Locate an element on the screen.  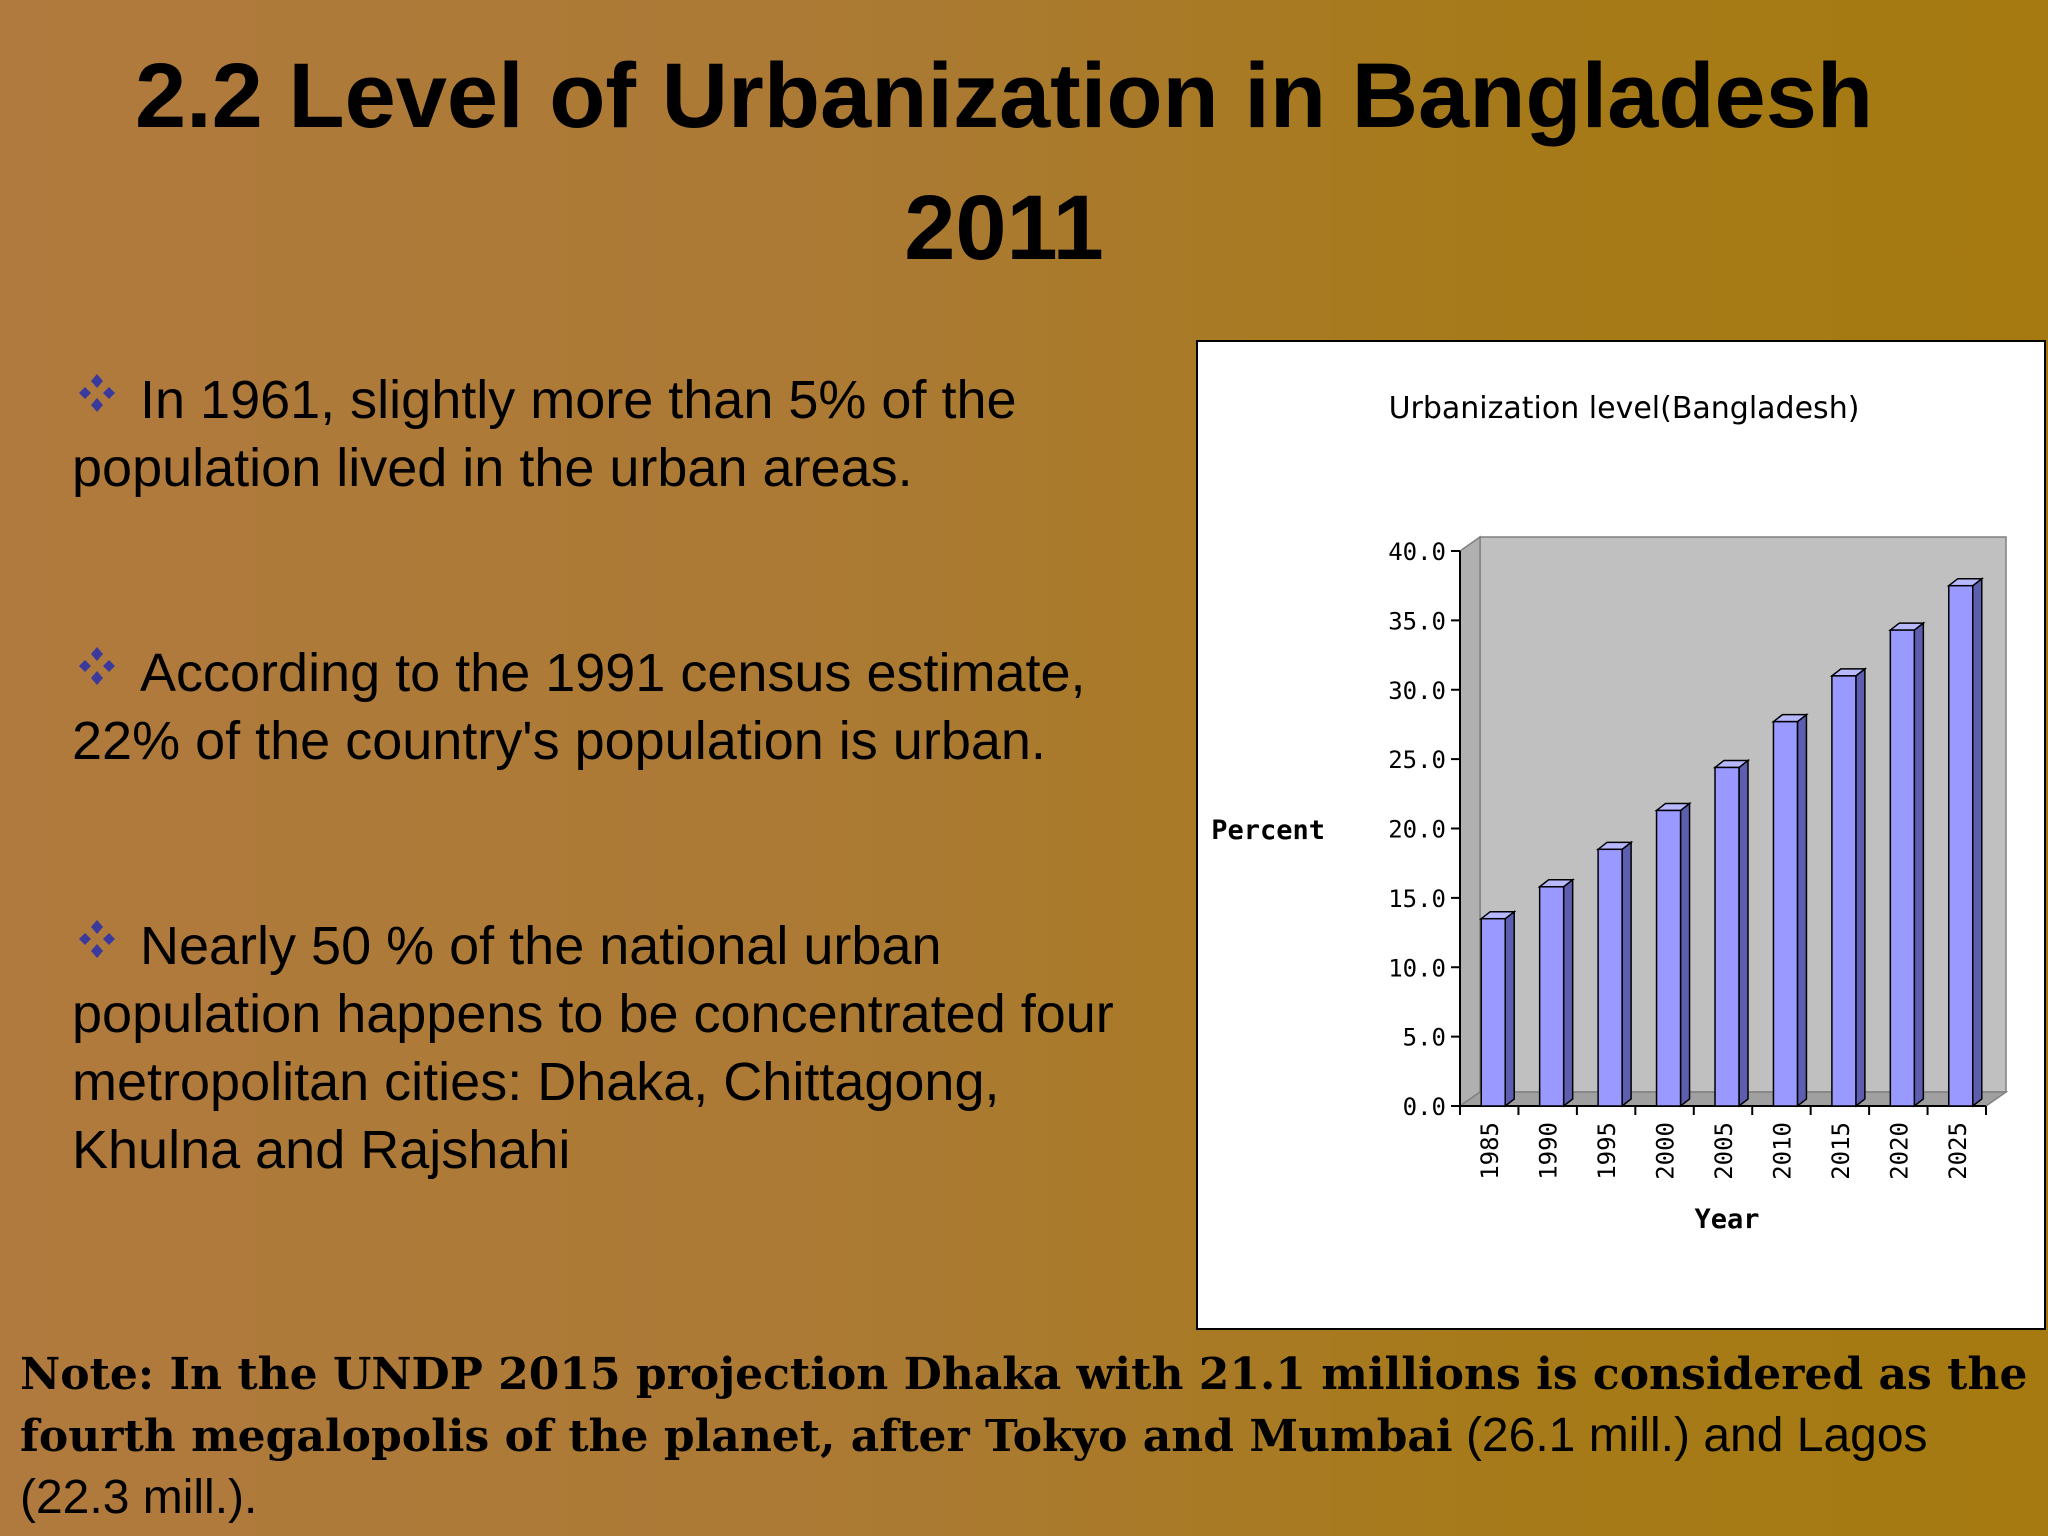
y-tick-label: 10.0 is located at coordinates (1417, 968).